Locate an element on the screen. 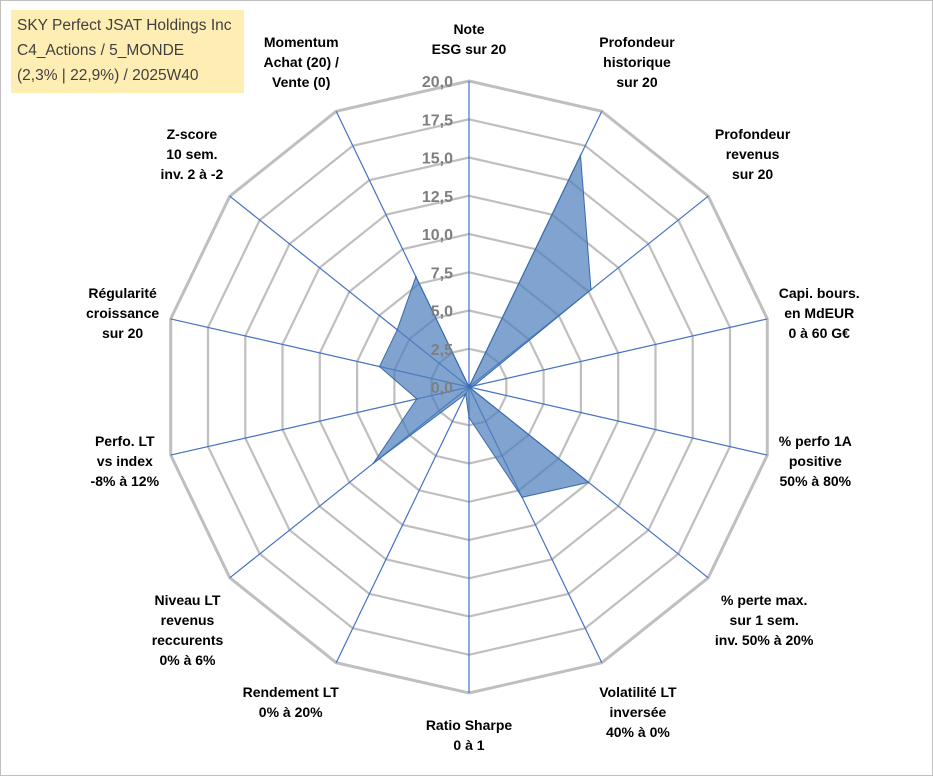  axis-label: % perte max. sur 1 sem. inv. 50% à 20% is located at coordinates (764, 620).